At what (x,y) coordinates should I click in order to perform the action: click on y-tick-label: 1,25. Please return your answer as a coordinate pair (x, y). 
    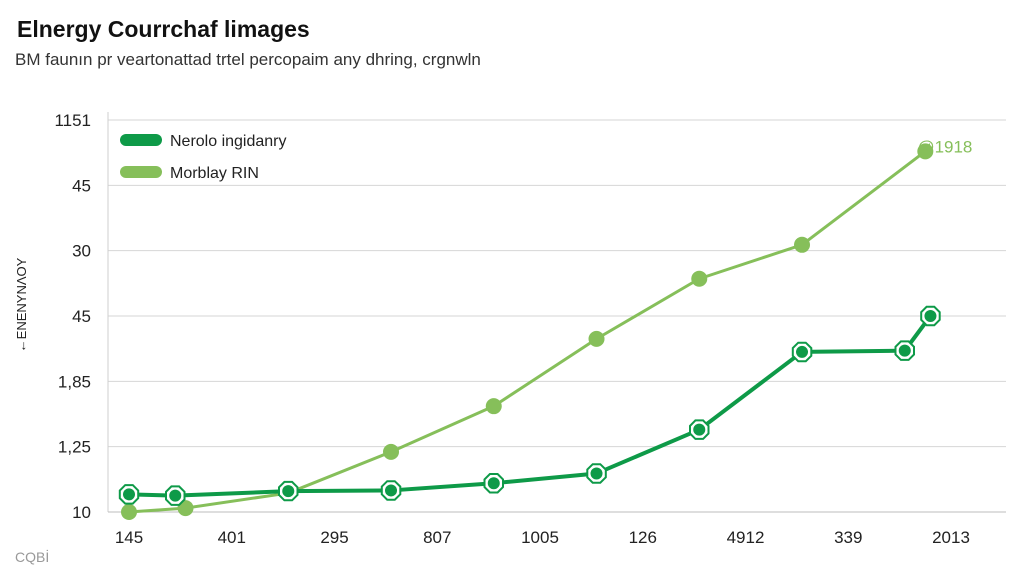
    Looking at the image, I should click on (74, 447).